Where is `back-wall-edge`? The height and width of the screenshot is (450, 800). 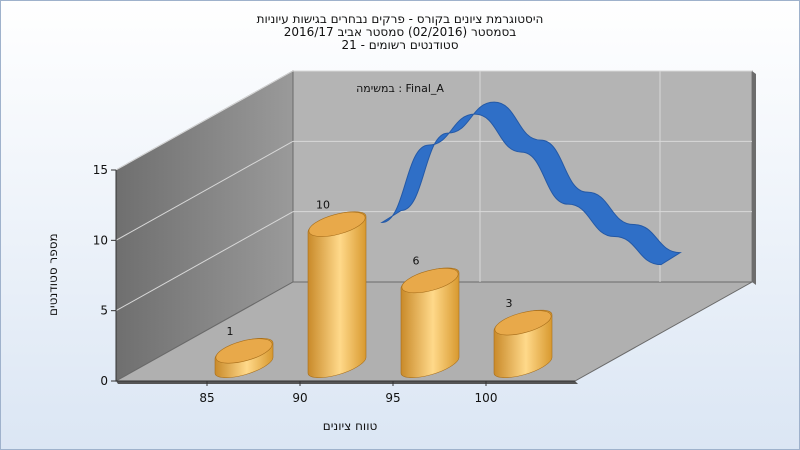
back-wall-edge is located at coordinates (754, 178).